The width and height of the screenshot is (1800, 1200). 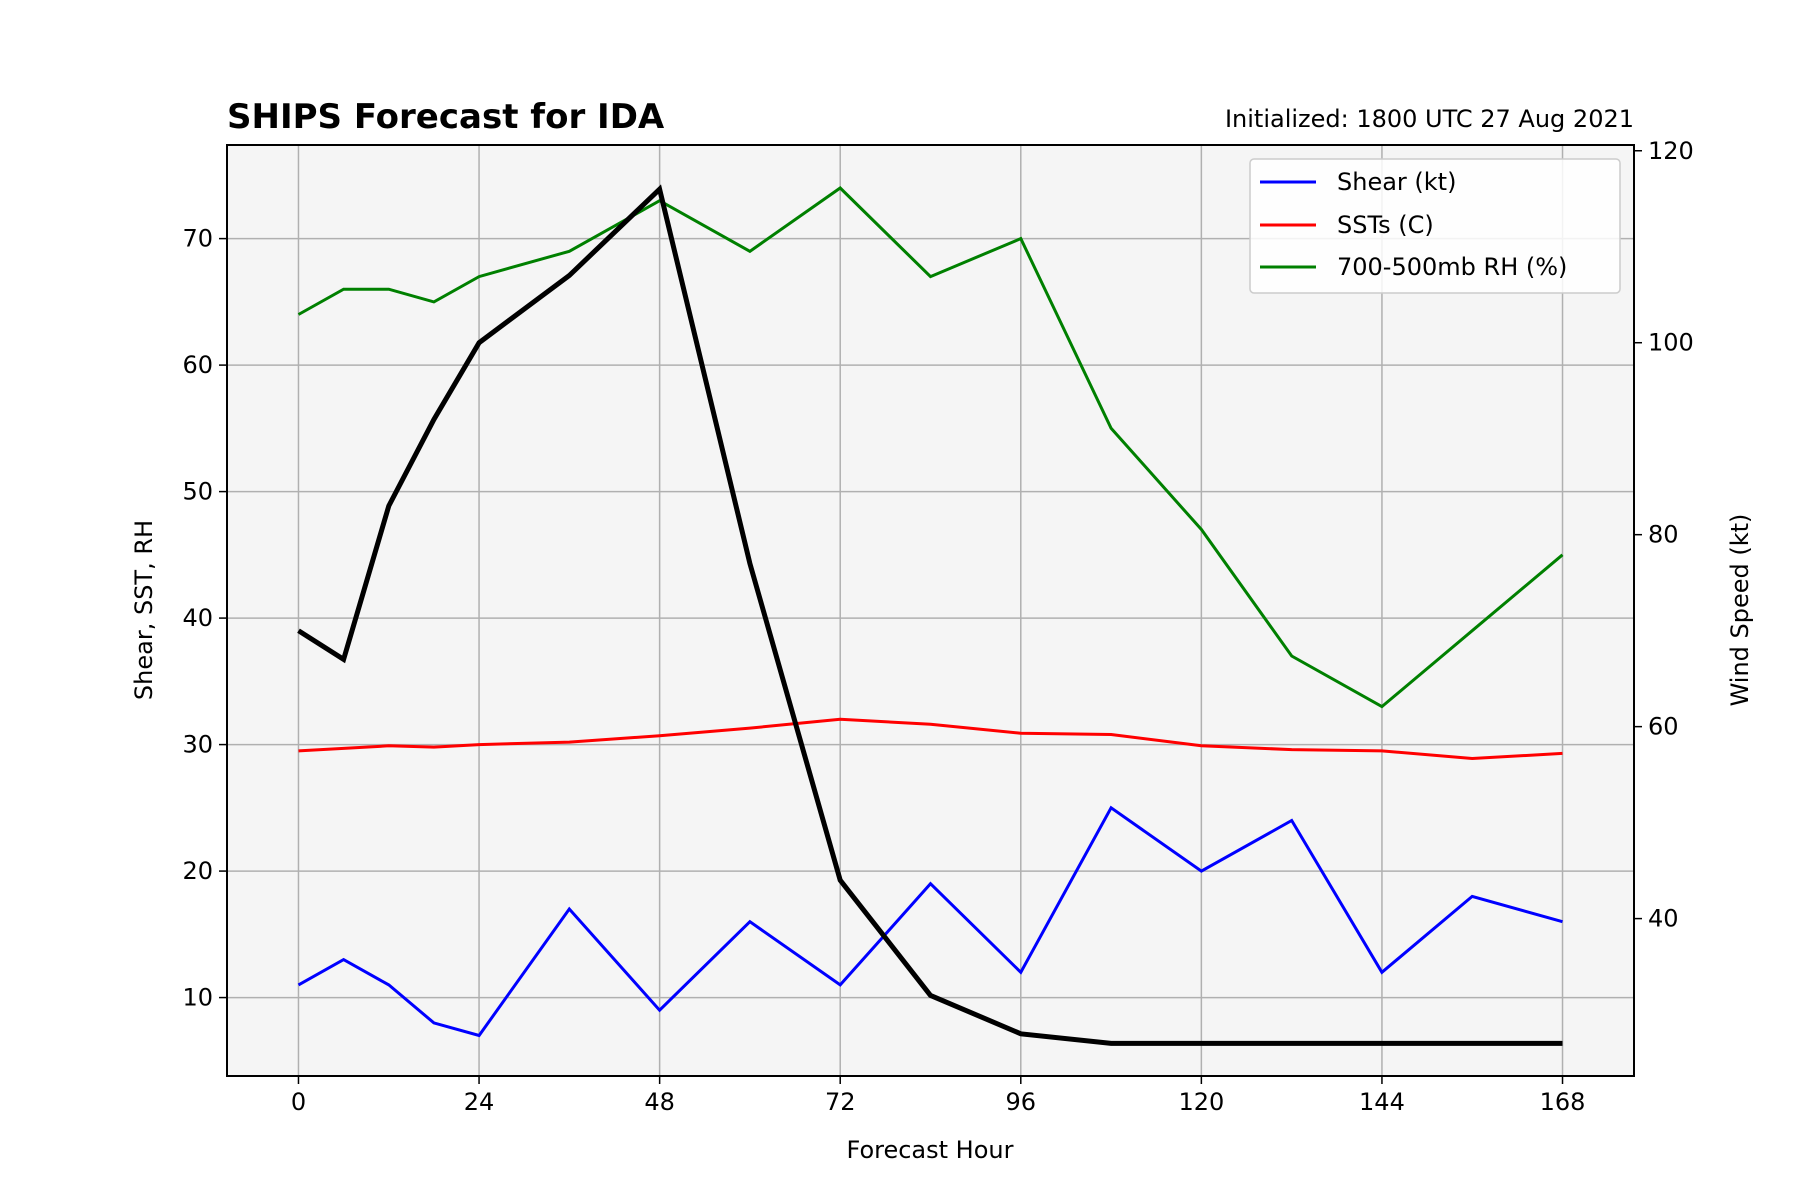 I want to click on legend-label-rh: 700-500mb RH (%), so click(x=1452, y=267).